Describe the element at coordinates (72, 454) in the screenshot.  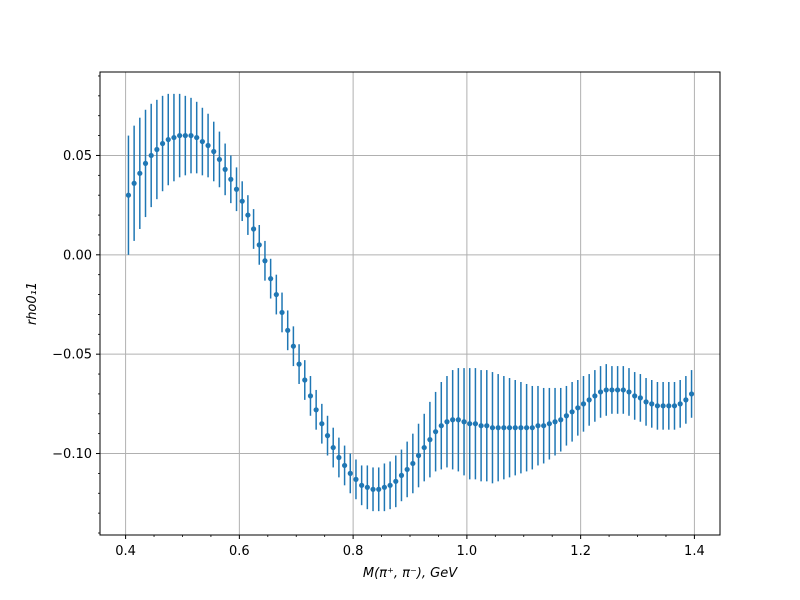
I see `y-tick-label: −0.10` at that location.